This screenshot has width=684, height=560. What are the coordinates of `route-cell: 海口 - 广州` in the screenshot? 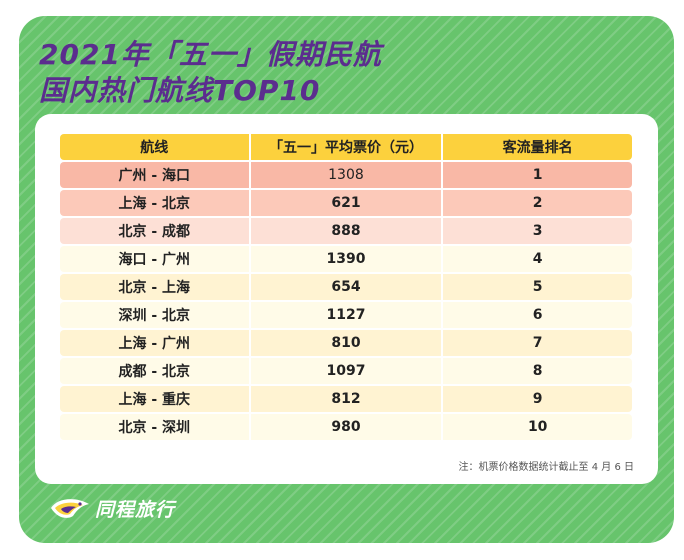 It's located at (154, 259).